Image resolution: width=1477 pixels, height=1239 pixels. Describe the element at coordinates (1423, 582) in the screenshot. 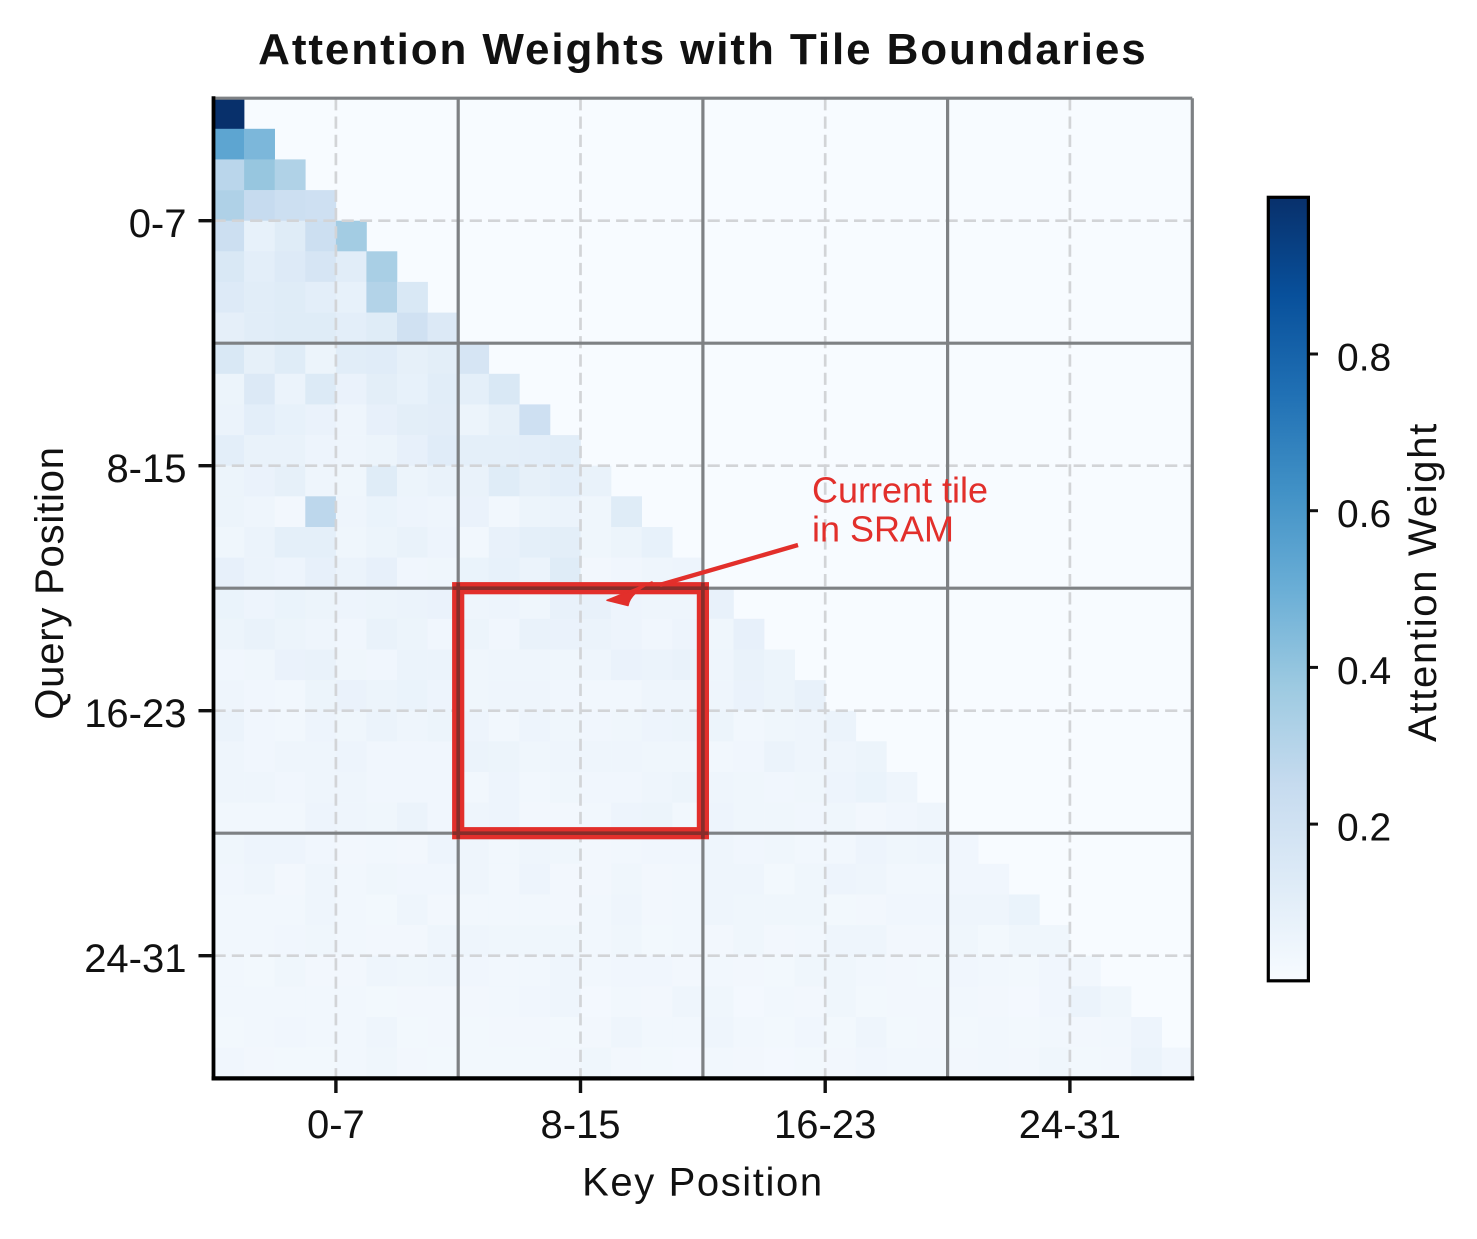

I see `svg-text: Attention Weight` at that location.